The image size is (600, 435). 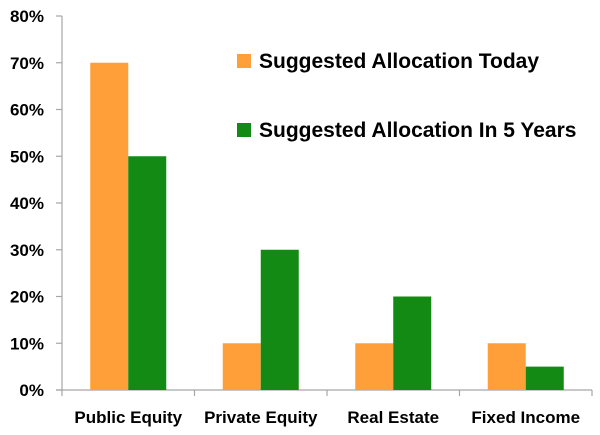 I want to click on x-category-label: Fixed Income, so click(x=525, y=417).